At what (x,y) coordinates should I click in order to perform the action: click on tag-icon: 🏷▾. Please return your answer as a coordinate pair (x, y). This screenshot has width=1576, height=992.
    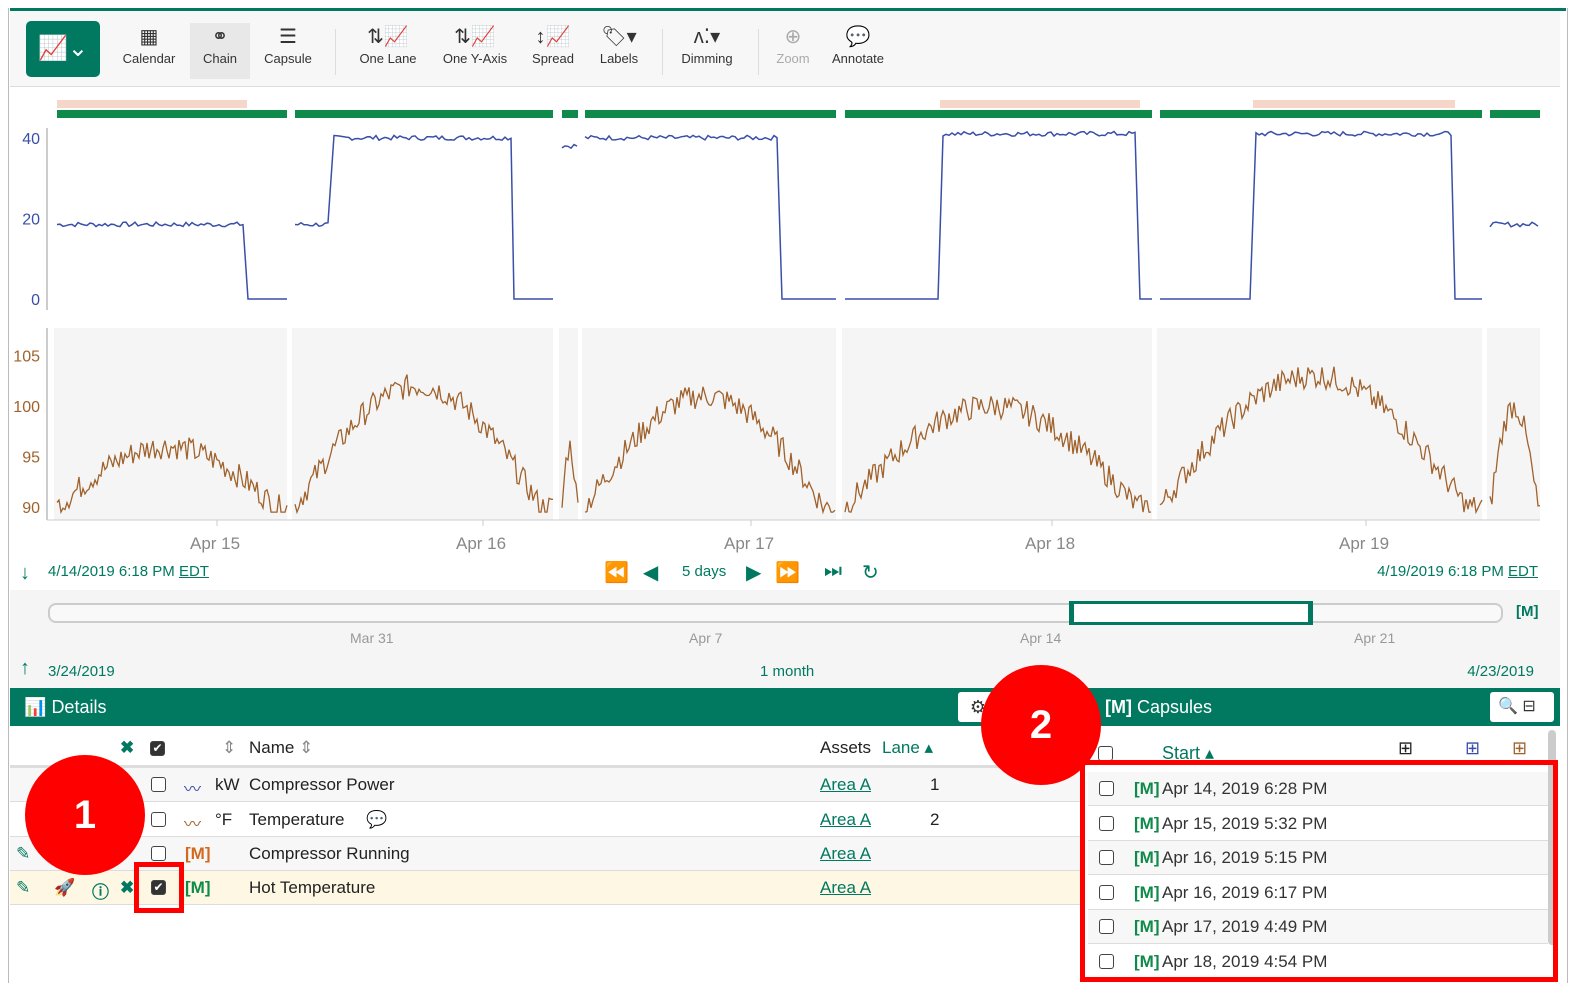
    Looking at the image, I should click on (619, 37).